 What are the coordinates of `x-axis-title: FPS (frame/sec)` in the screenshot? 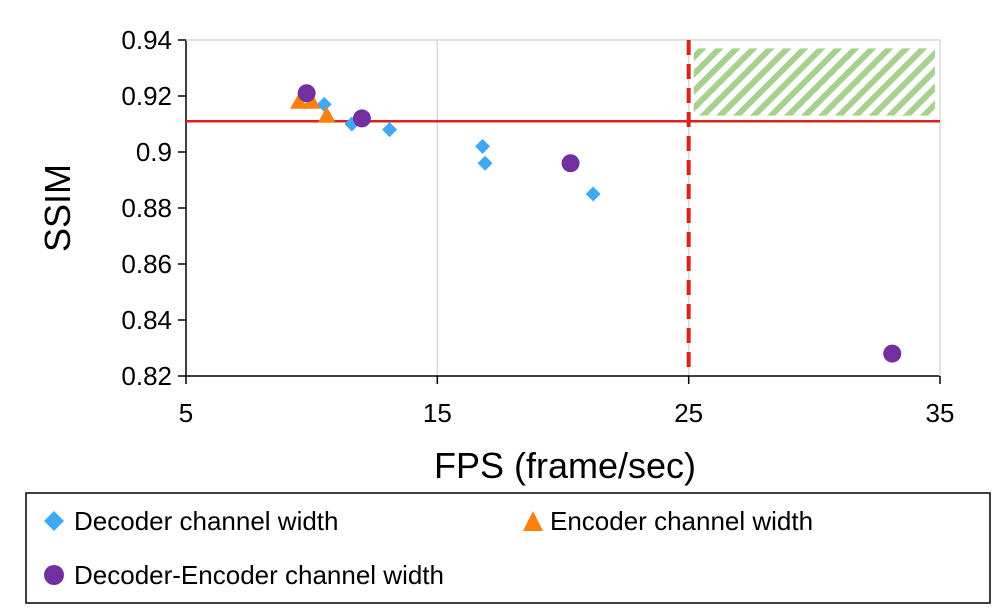 It's located at (565, 465).